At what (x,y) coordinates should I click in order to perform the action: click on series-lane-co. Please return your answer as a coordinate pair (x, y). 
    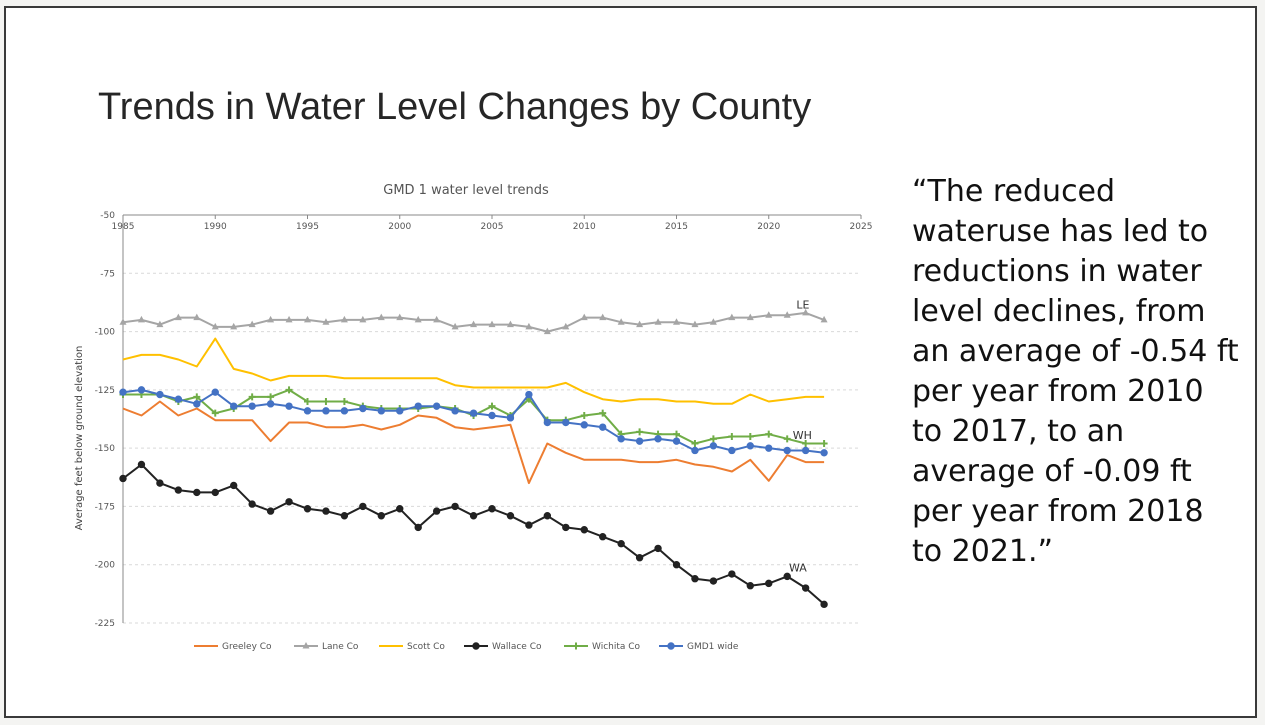
    Looking at the image, I should click on (473, 321).